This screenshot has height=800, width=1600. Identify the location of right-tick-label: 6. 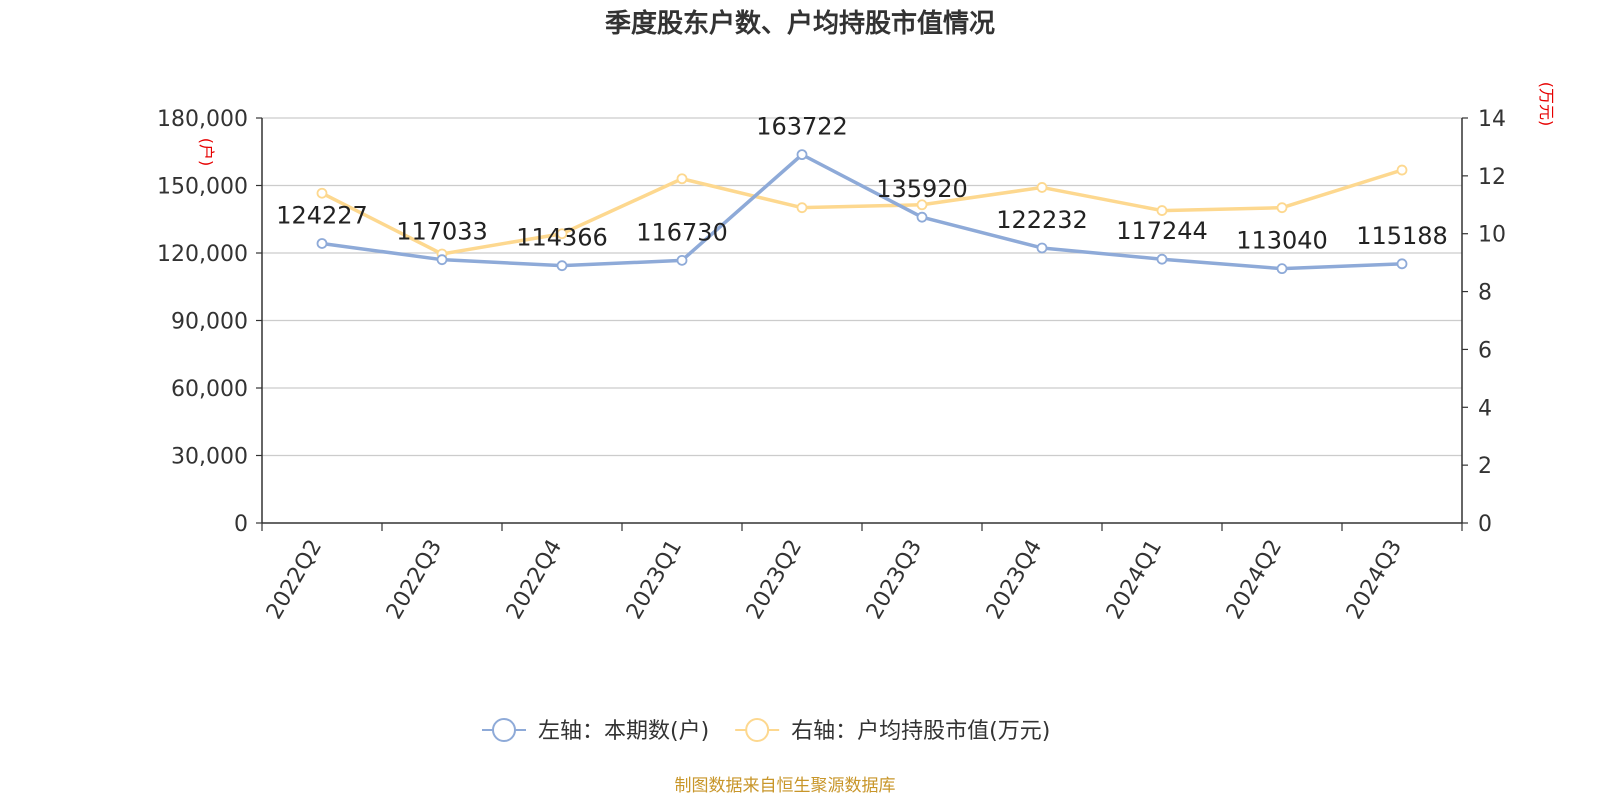
(1485, 350).